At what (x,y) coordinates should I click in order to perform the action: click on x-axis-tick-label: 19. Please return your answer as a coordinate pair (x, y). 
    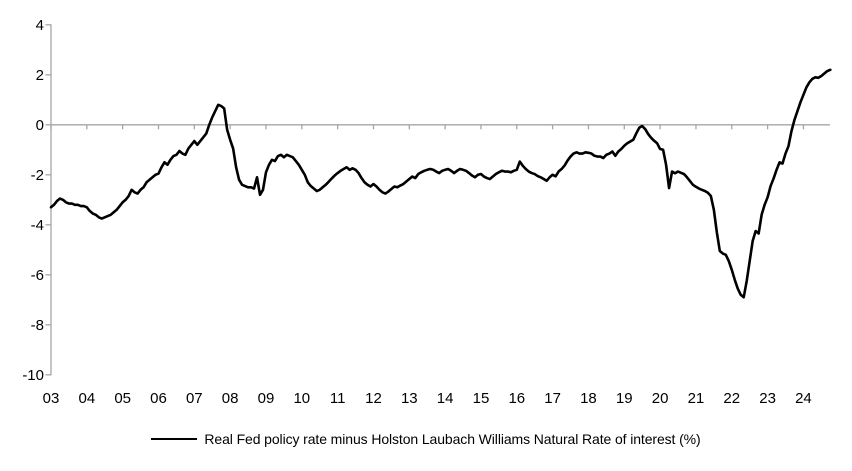
    Looking at the image, I should click on (624, 398).